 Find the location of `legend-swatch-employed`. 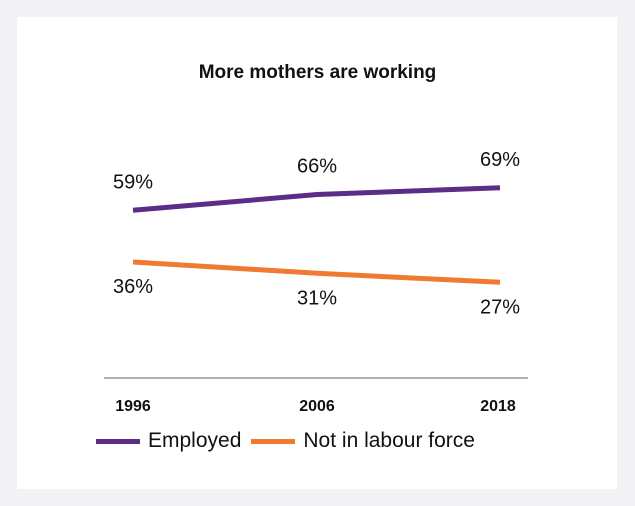

legend-swatch-employed is located at coordinates (118, 441).